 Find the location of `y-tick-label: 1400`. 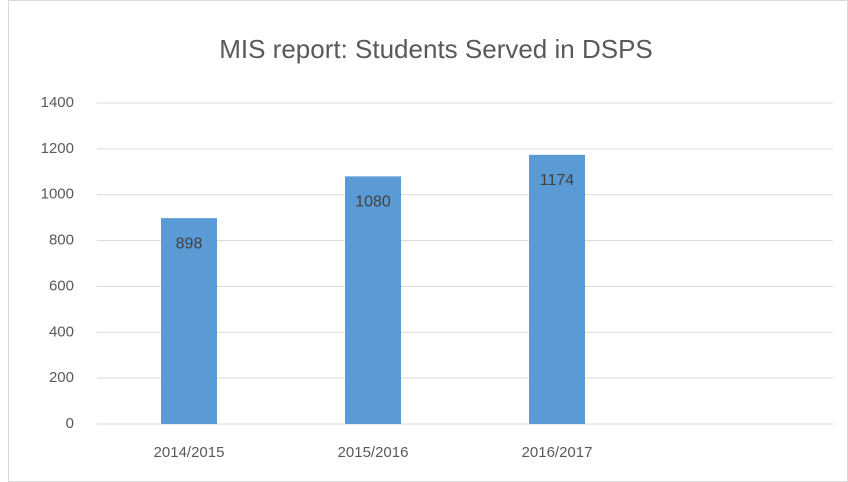

y-tick-label: 1400 is located at coordinates (57, 102).